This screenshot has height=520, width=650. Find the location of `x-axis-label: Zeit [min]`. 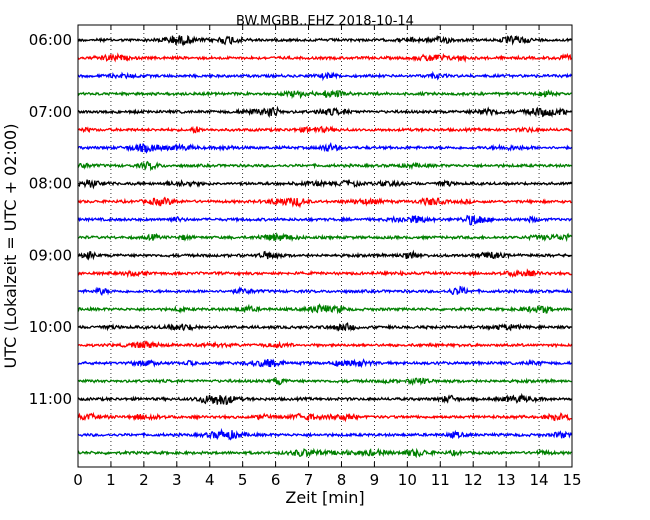

x-axis-label: Zeit [min] is located at coordinates (324, 497).